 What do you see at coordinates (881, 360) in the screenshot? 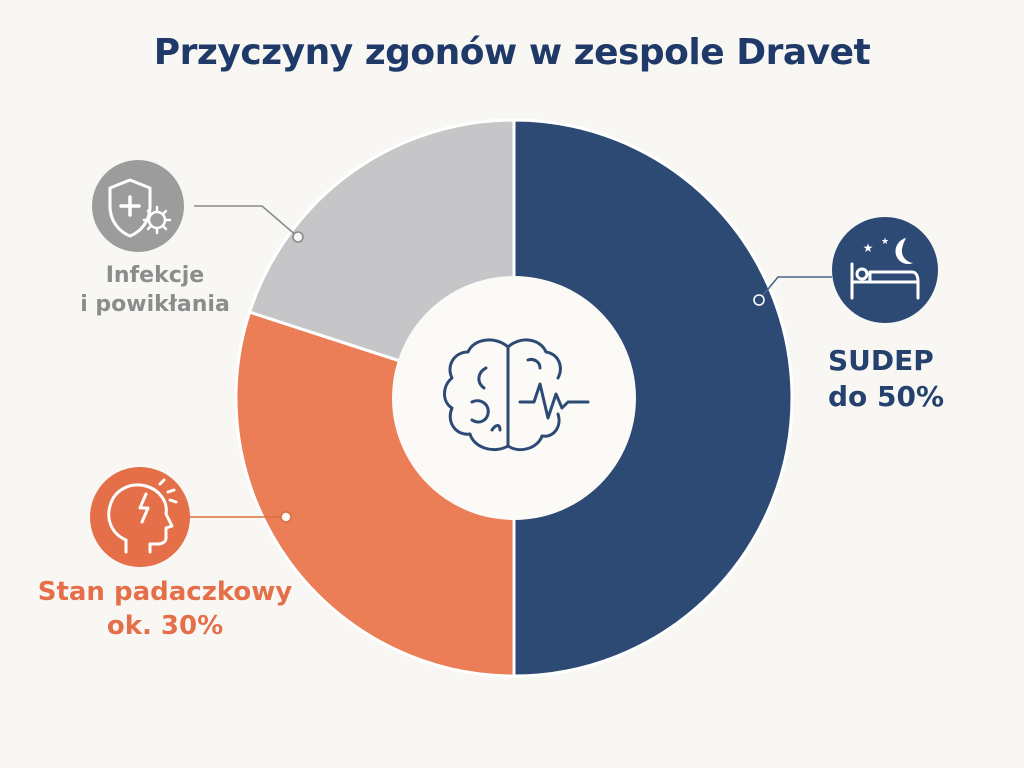
I see `label-sudep-line1: SUDEP` at bounding box center [881, 360].